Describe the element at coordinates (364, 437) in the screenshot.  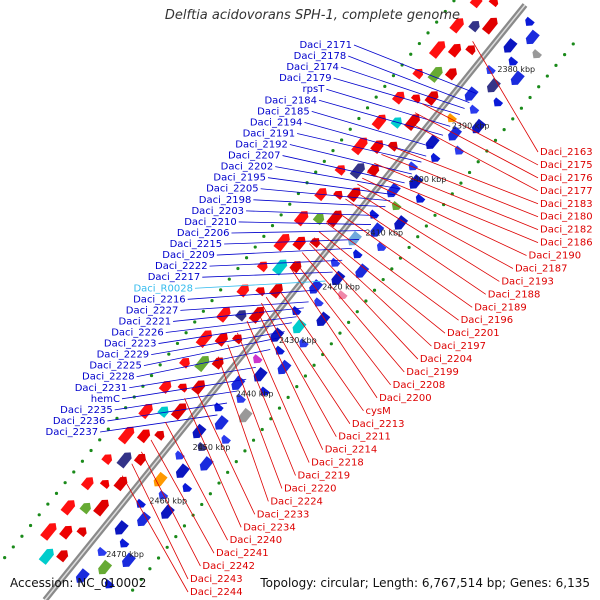
I see `gene-label: Daci_2211` at that location.